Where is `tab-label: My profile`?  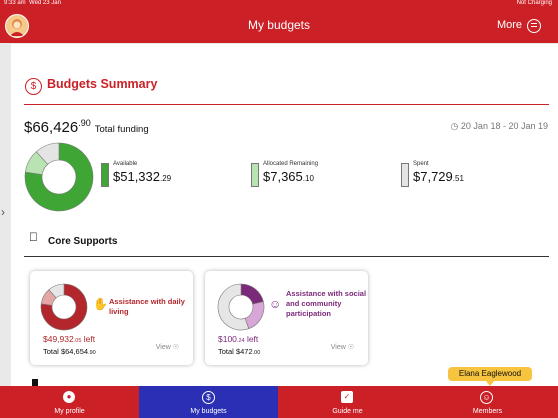 tab-label: My profile is located at coordinates (69, 411).